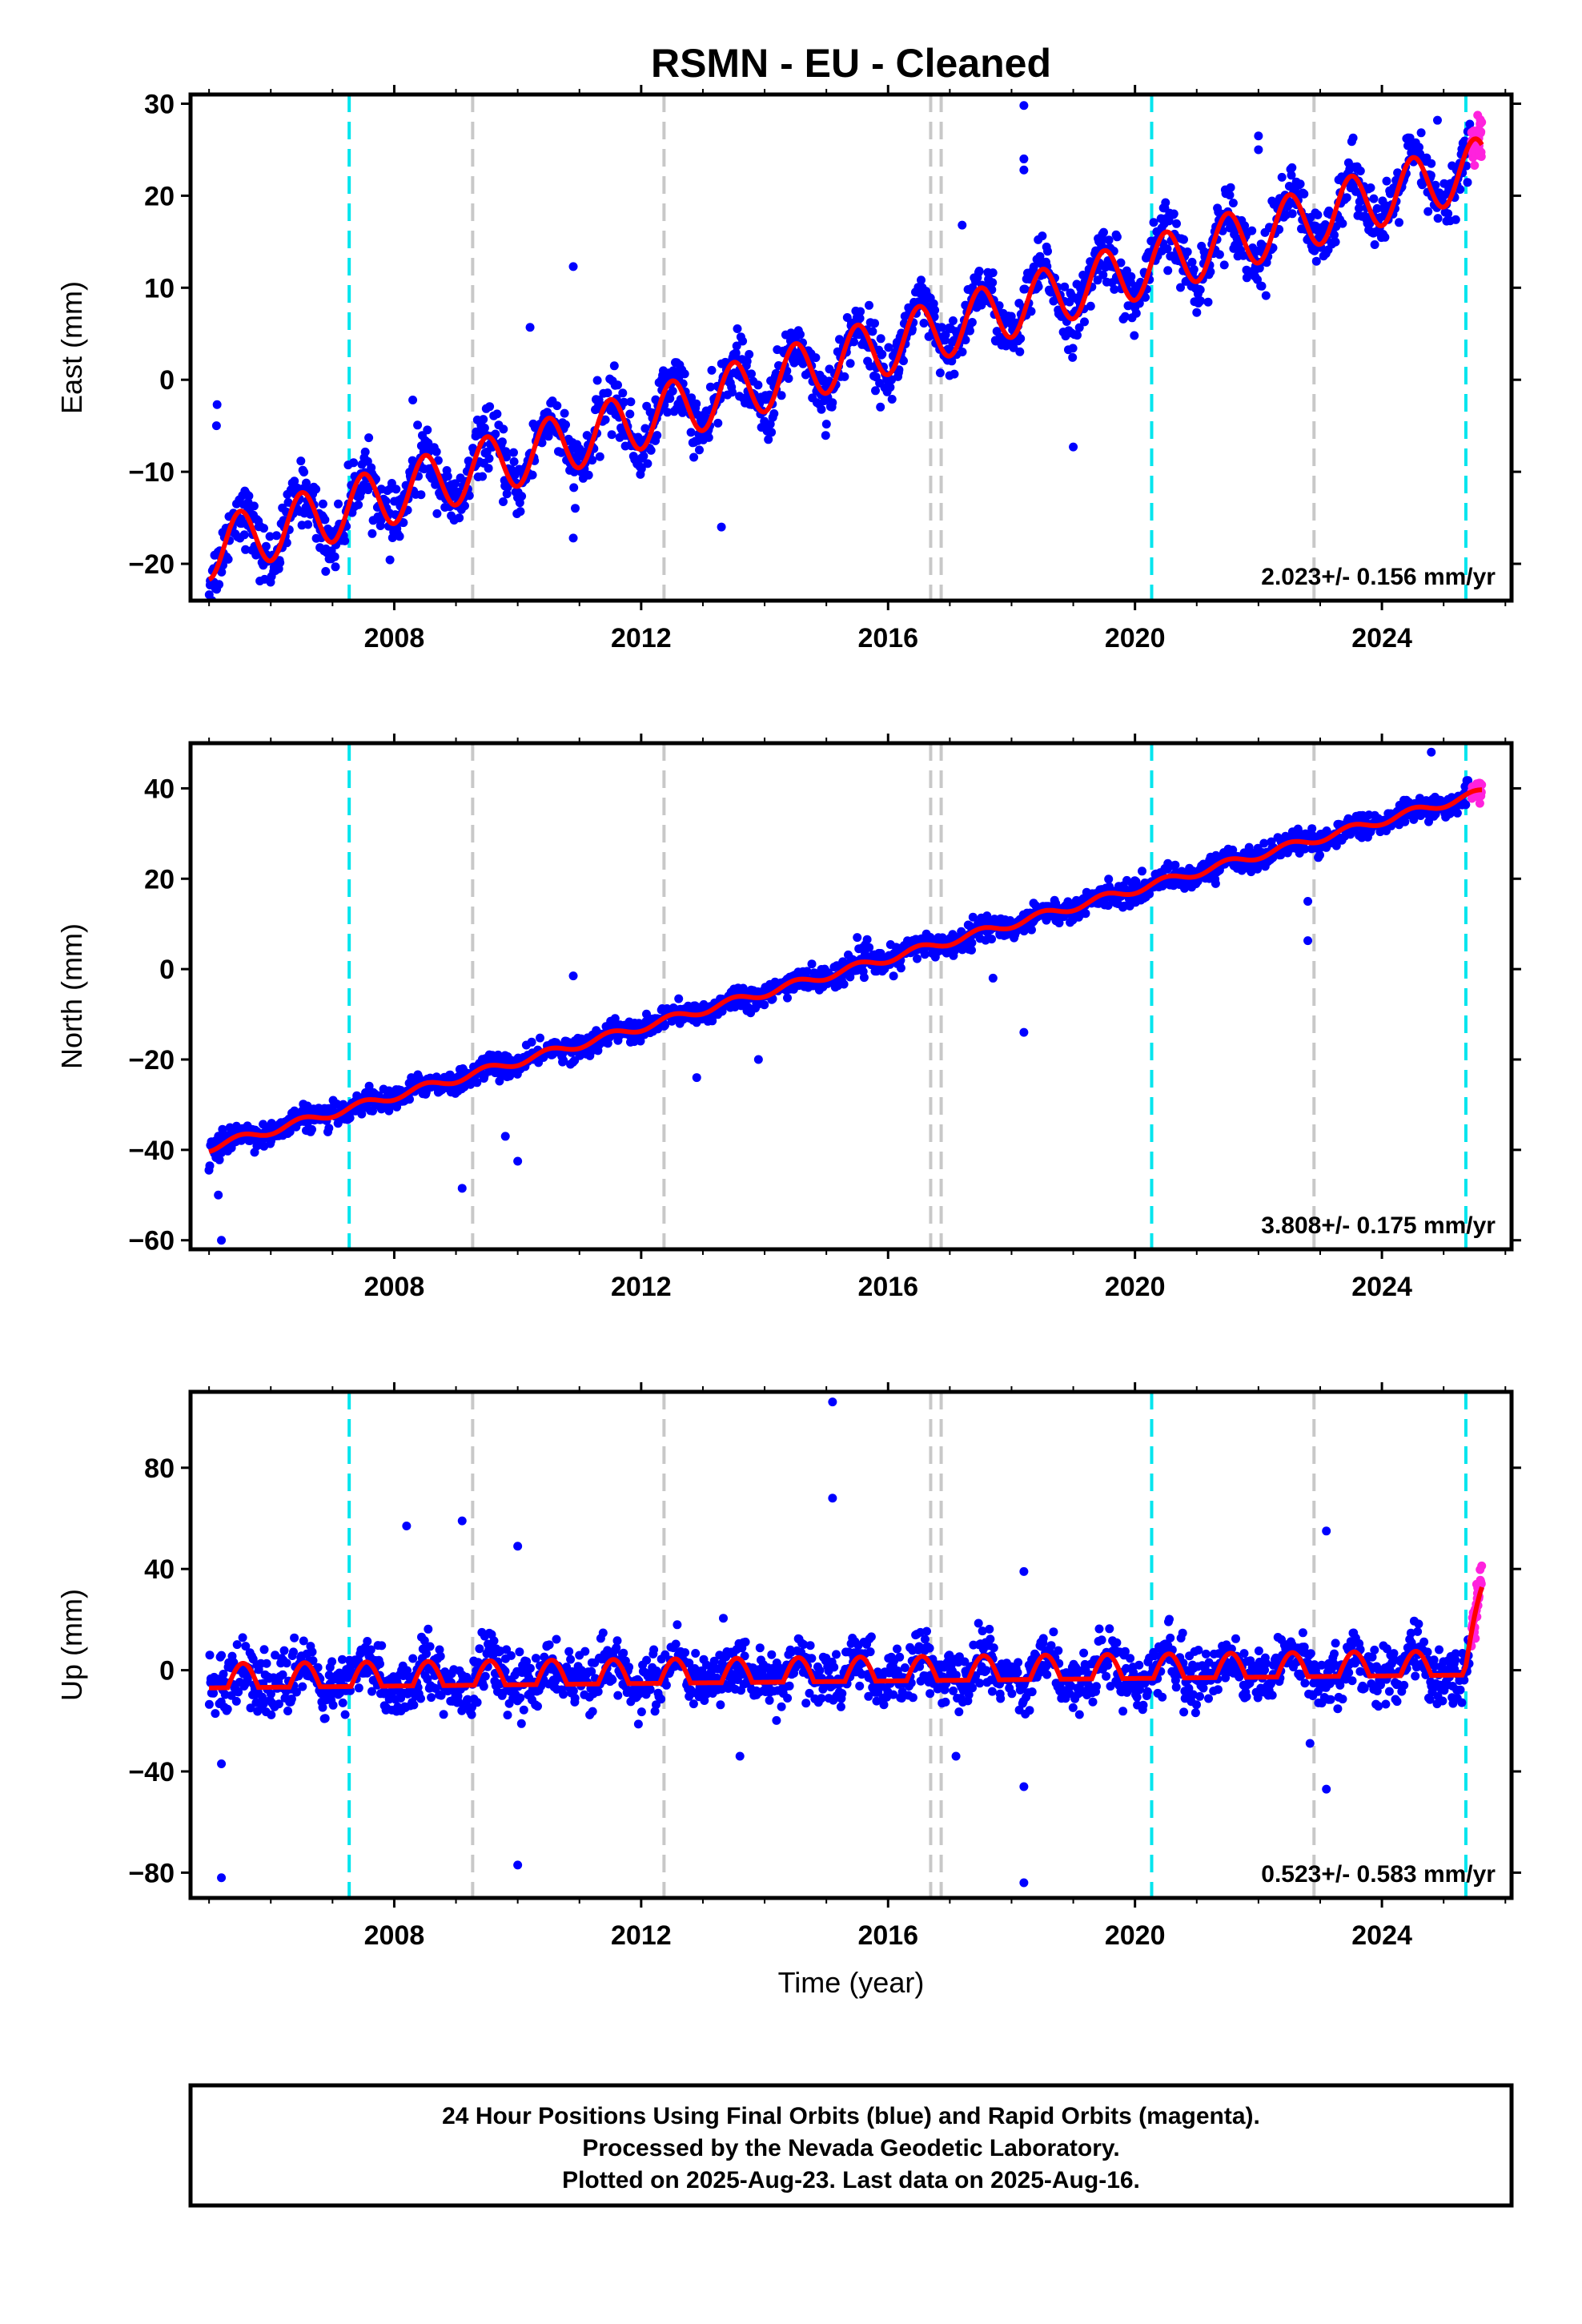 The width and height of the screenshot is (1582, 2324). I want to click on model-line, so click(845, 971).